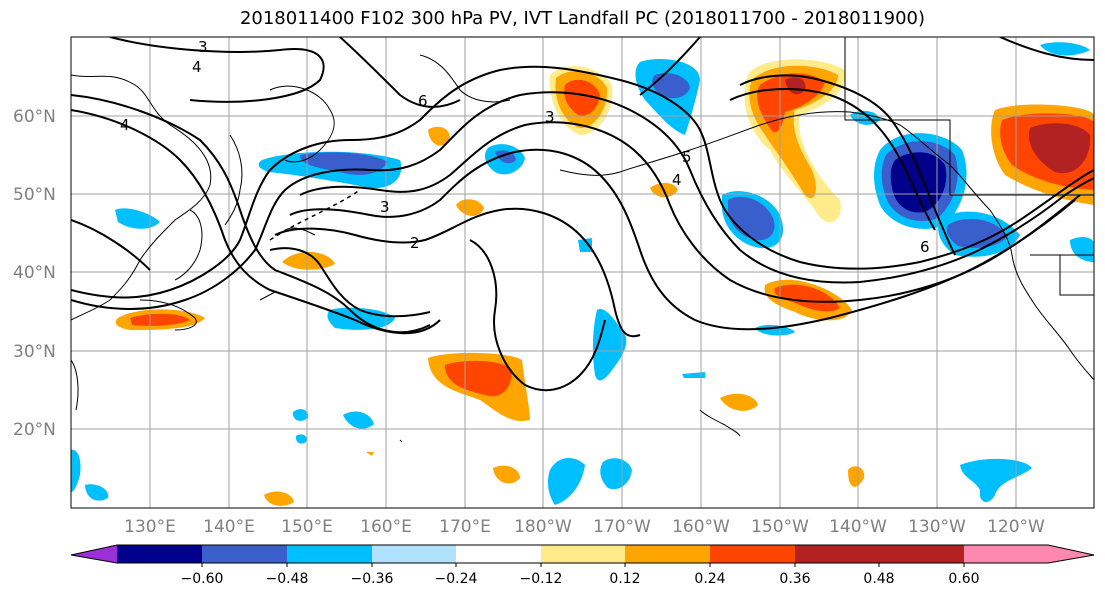 The height and width of the screenshot is (601, 1105). Describe the element at coordinates (34, 430) in the screenshot. I see `lat-label: 20°N` at that location.